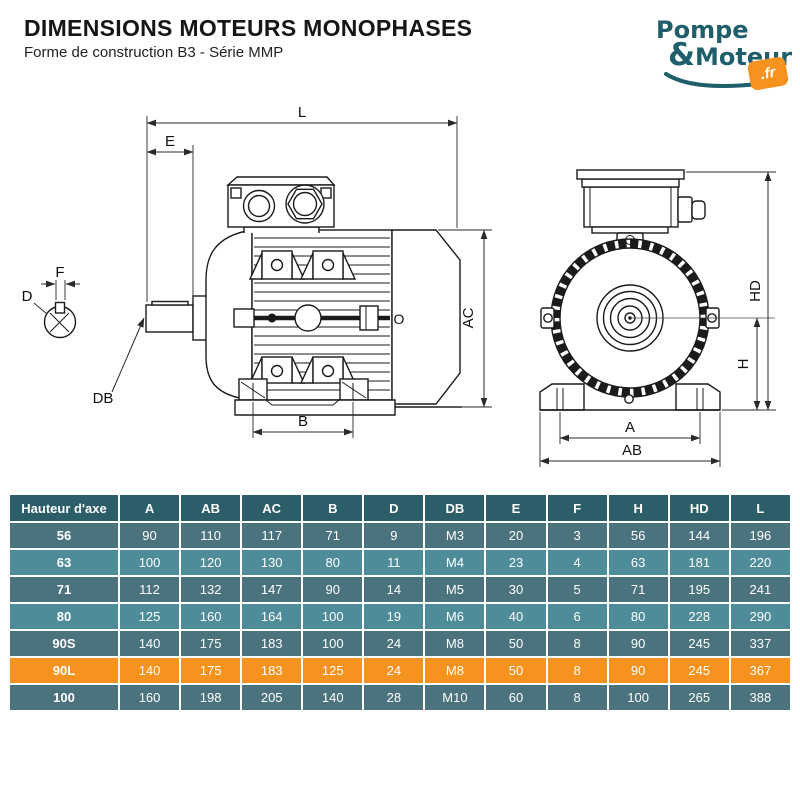 This screenshot has height=800, width=800. Describe the element at coordinates (149, 697) in the screenshot. I see `cell-100-a: 160` at that location.